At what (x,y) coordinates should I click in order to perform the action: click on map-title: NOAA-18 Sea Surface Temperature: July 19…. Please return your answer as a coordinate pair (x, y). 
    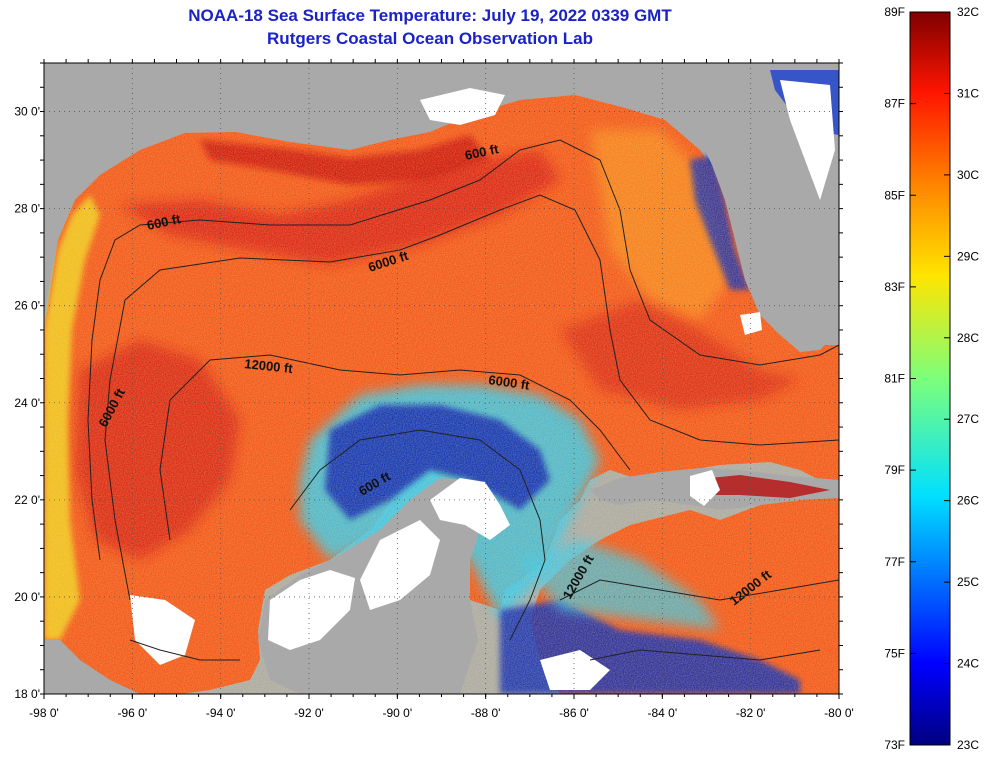
    Looking at the image, I should click on (430, 15).